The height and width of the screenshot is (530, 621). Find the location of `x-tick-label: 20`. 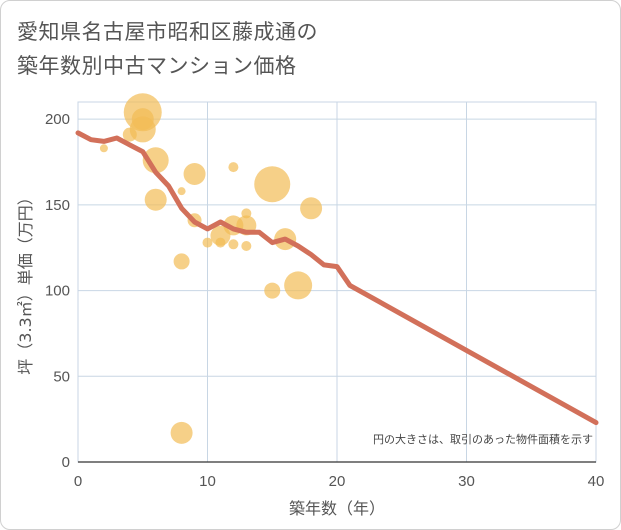

x-tick-label: 20 is located at coordinates (337, 481).